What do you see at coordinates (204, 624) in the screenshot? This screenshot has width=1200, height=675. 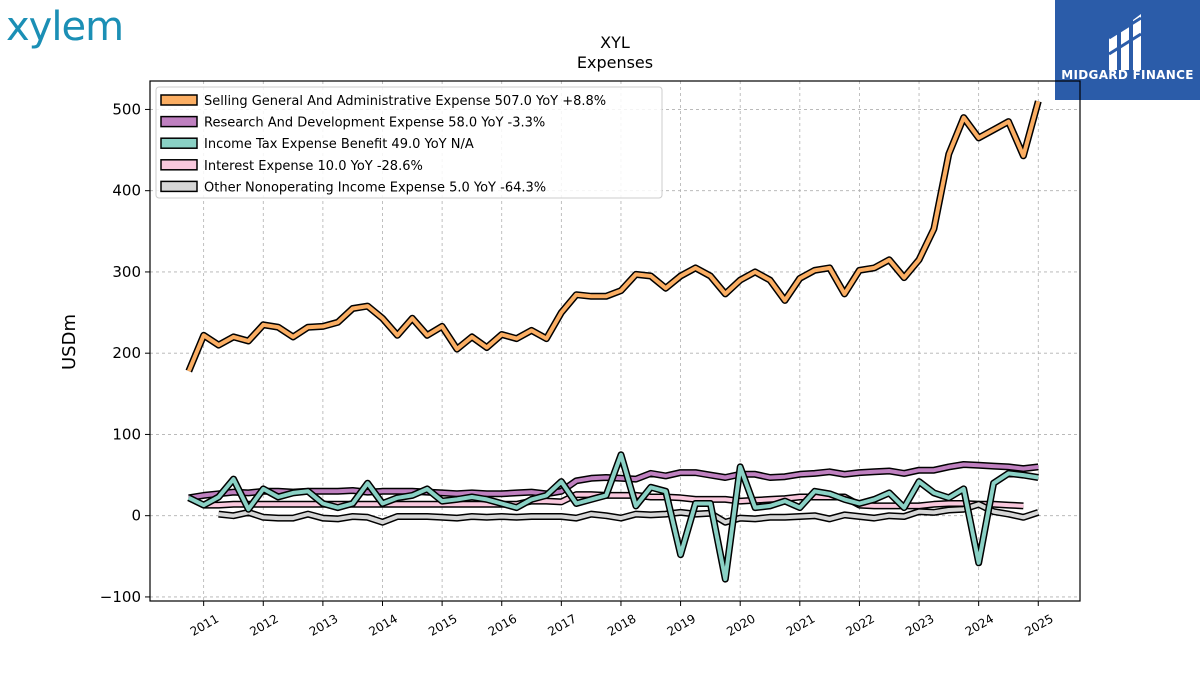 I see `x-tick-label: 2011` at bounding box center [204, 624].